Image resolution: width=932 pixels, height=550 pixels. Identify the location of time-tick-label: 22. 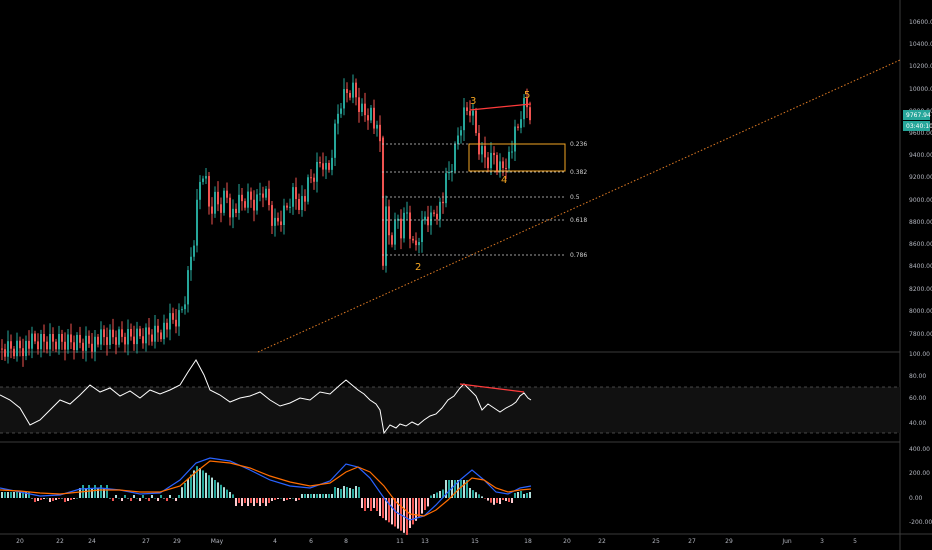
(60, 541).